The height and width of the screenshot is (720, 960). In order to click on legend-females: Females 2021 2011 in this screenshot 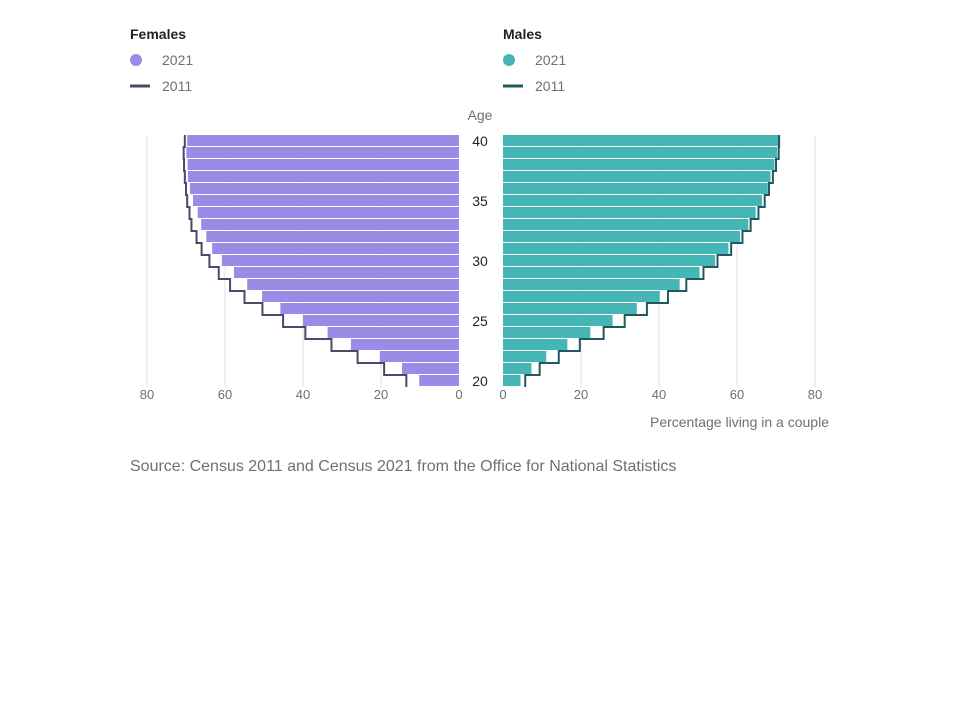, I will do `click(161, 60)`.